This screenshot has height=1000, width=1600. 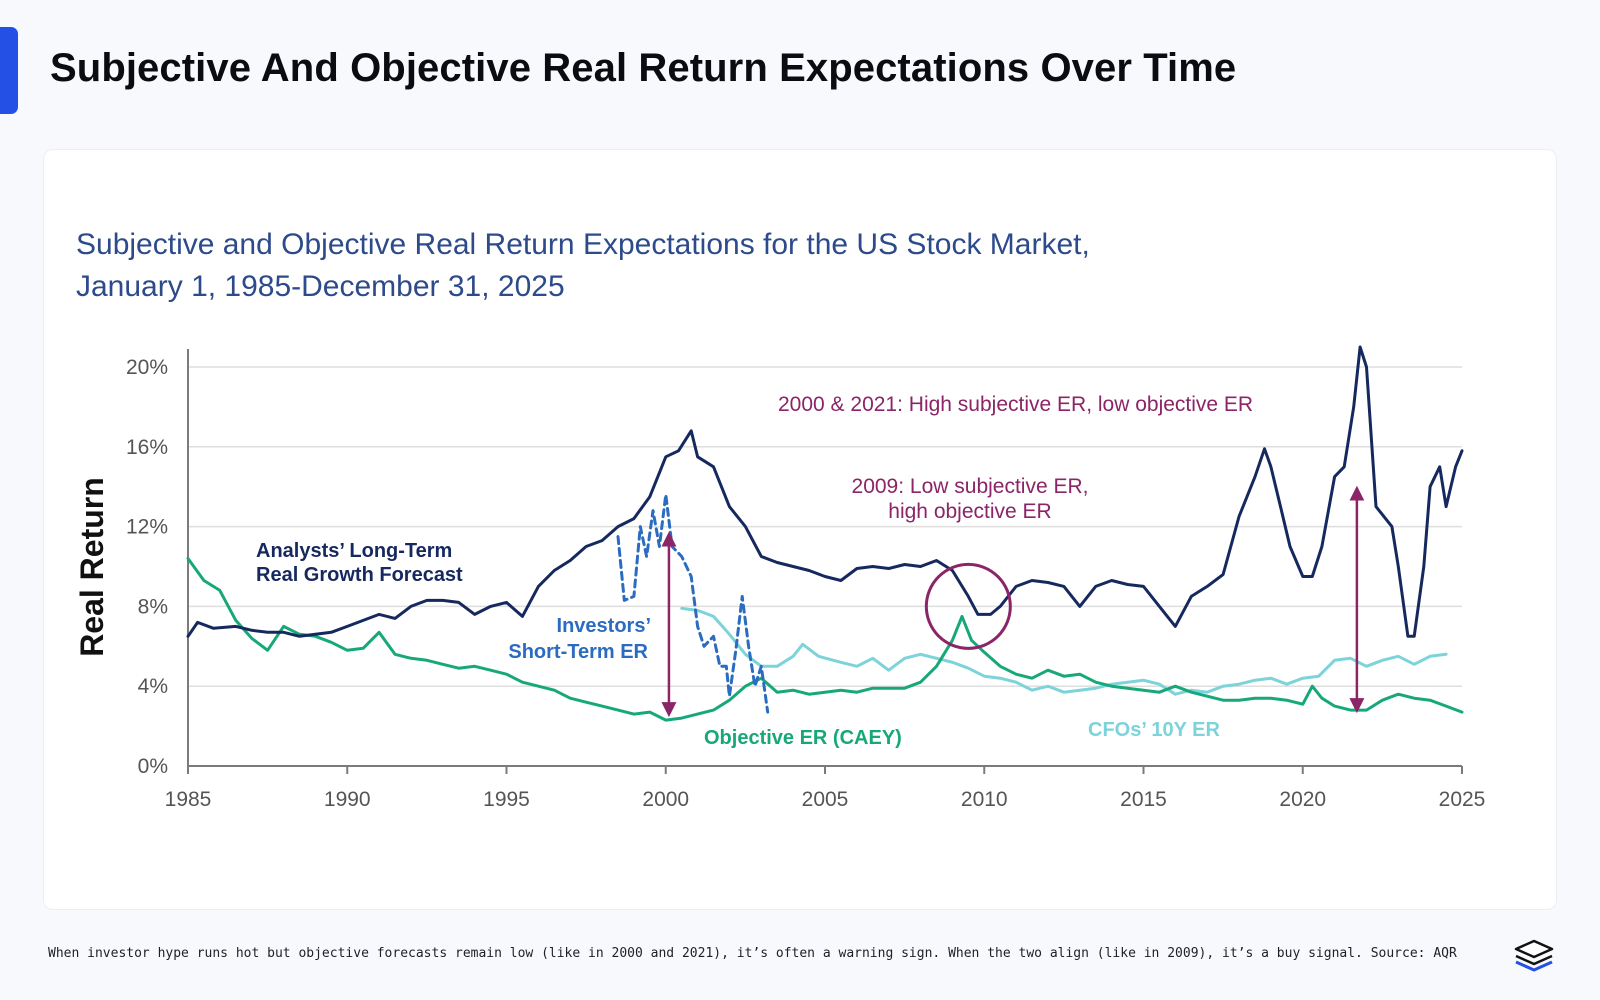 I want to click on x-tick-label: 2000, so click(x=665, y=799).